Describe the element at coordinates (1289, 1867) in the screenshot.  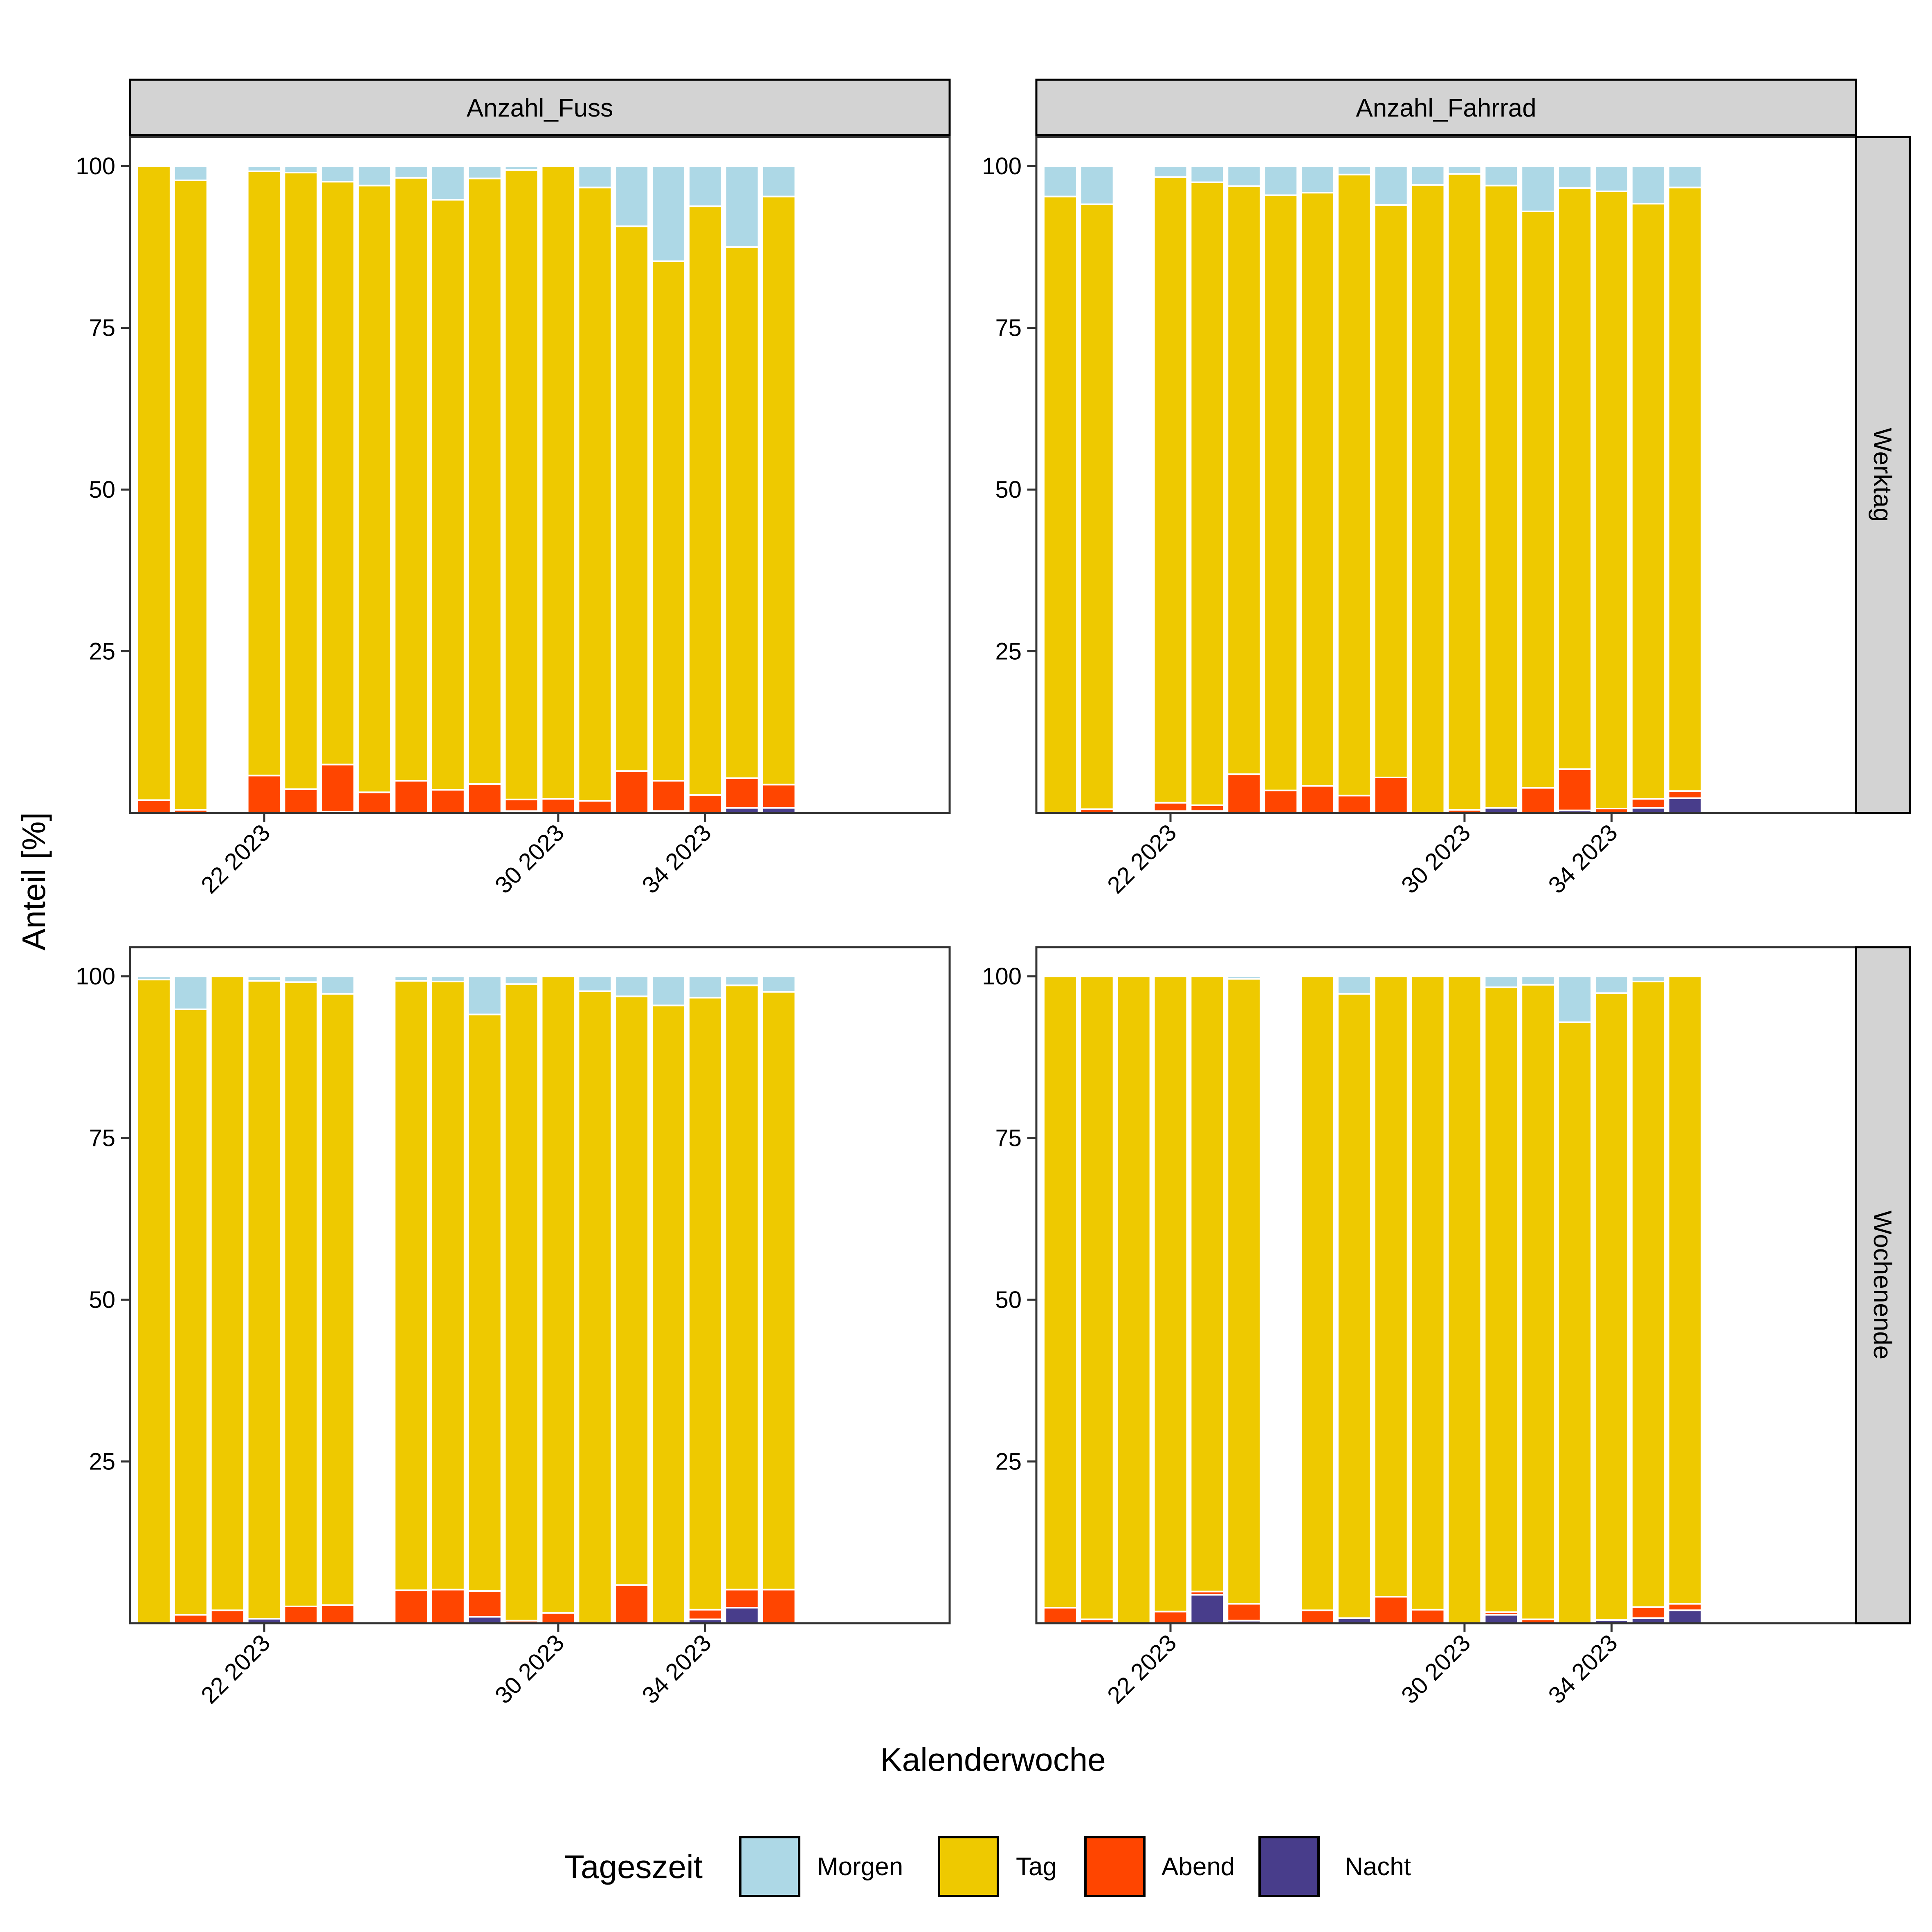
I see `legend-key-nacht` at that location.